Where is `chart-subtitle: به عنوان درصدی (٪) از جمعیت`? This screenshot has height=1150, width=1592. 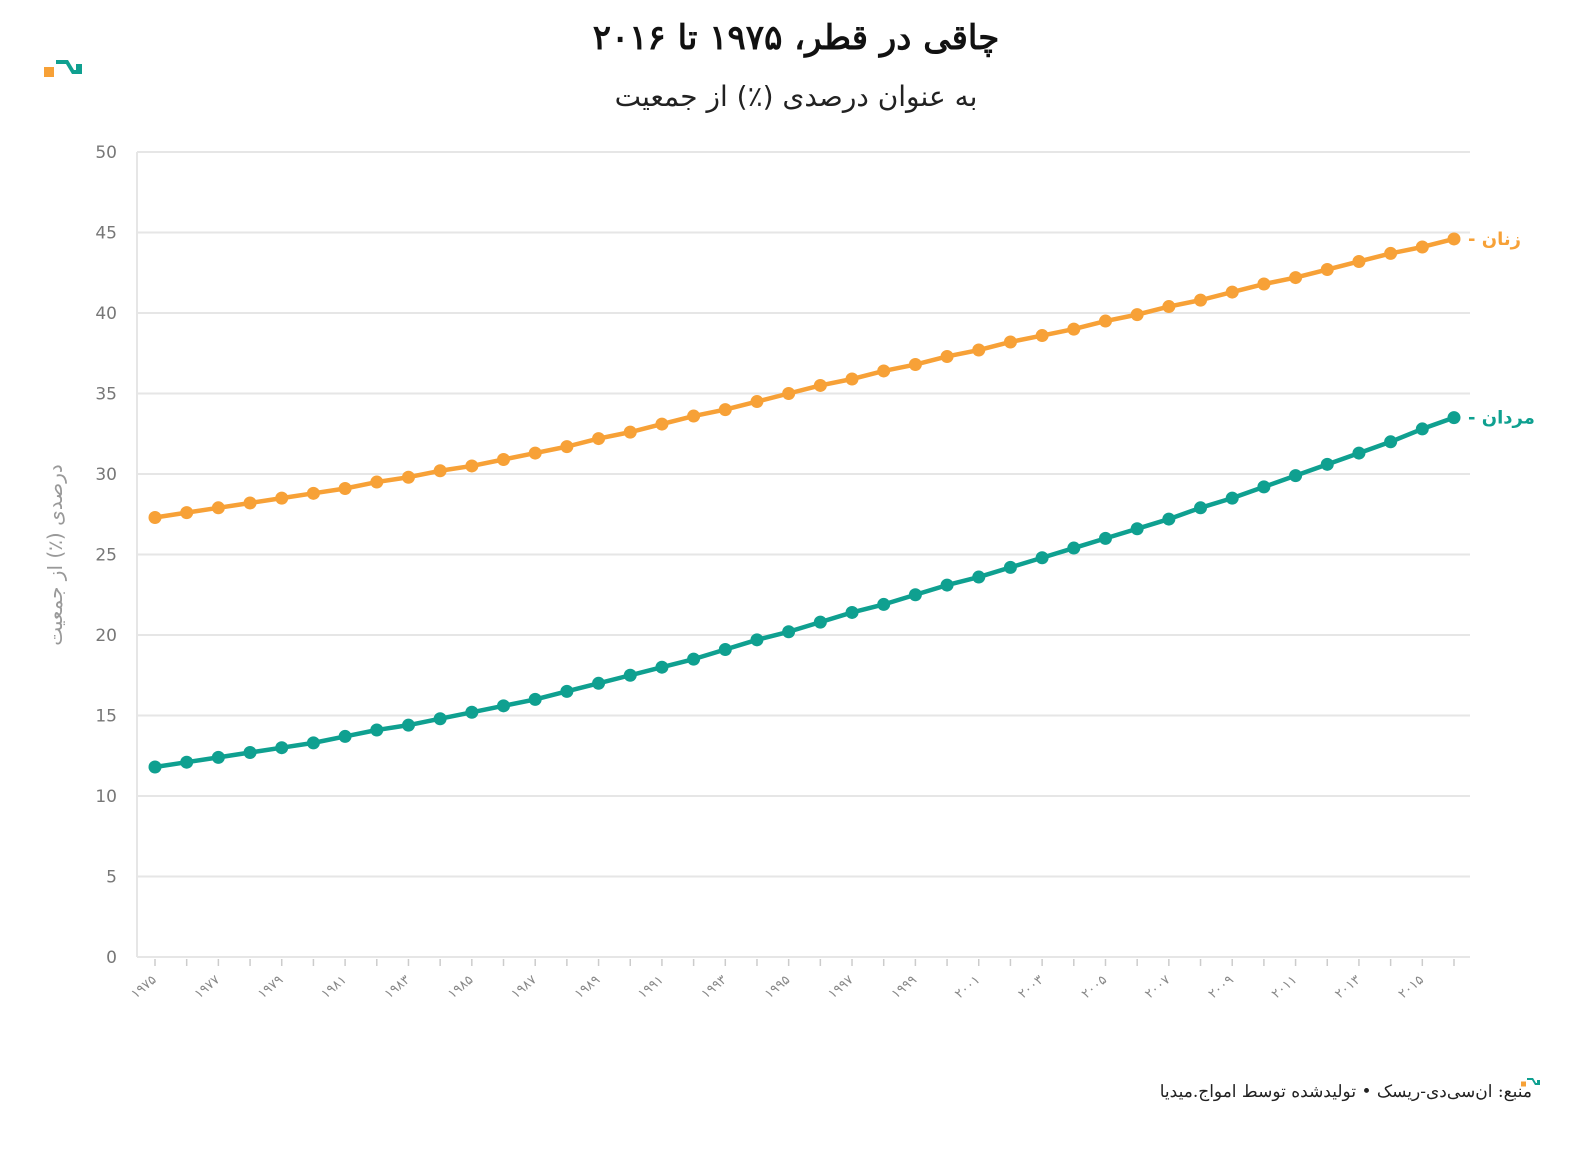
chart-subtitle: به عنوان درصدی (٪) از جمعیت is located at coordinates (796, 96).